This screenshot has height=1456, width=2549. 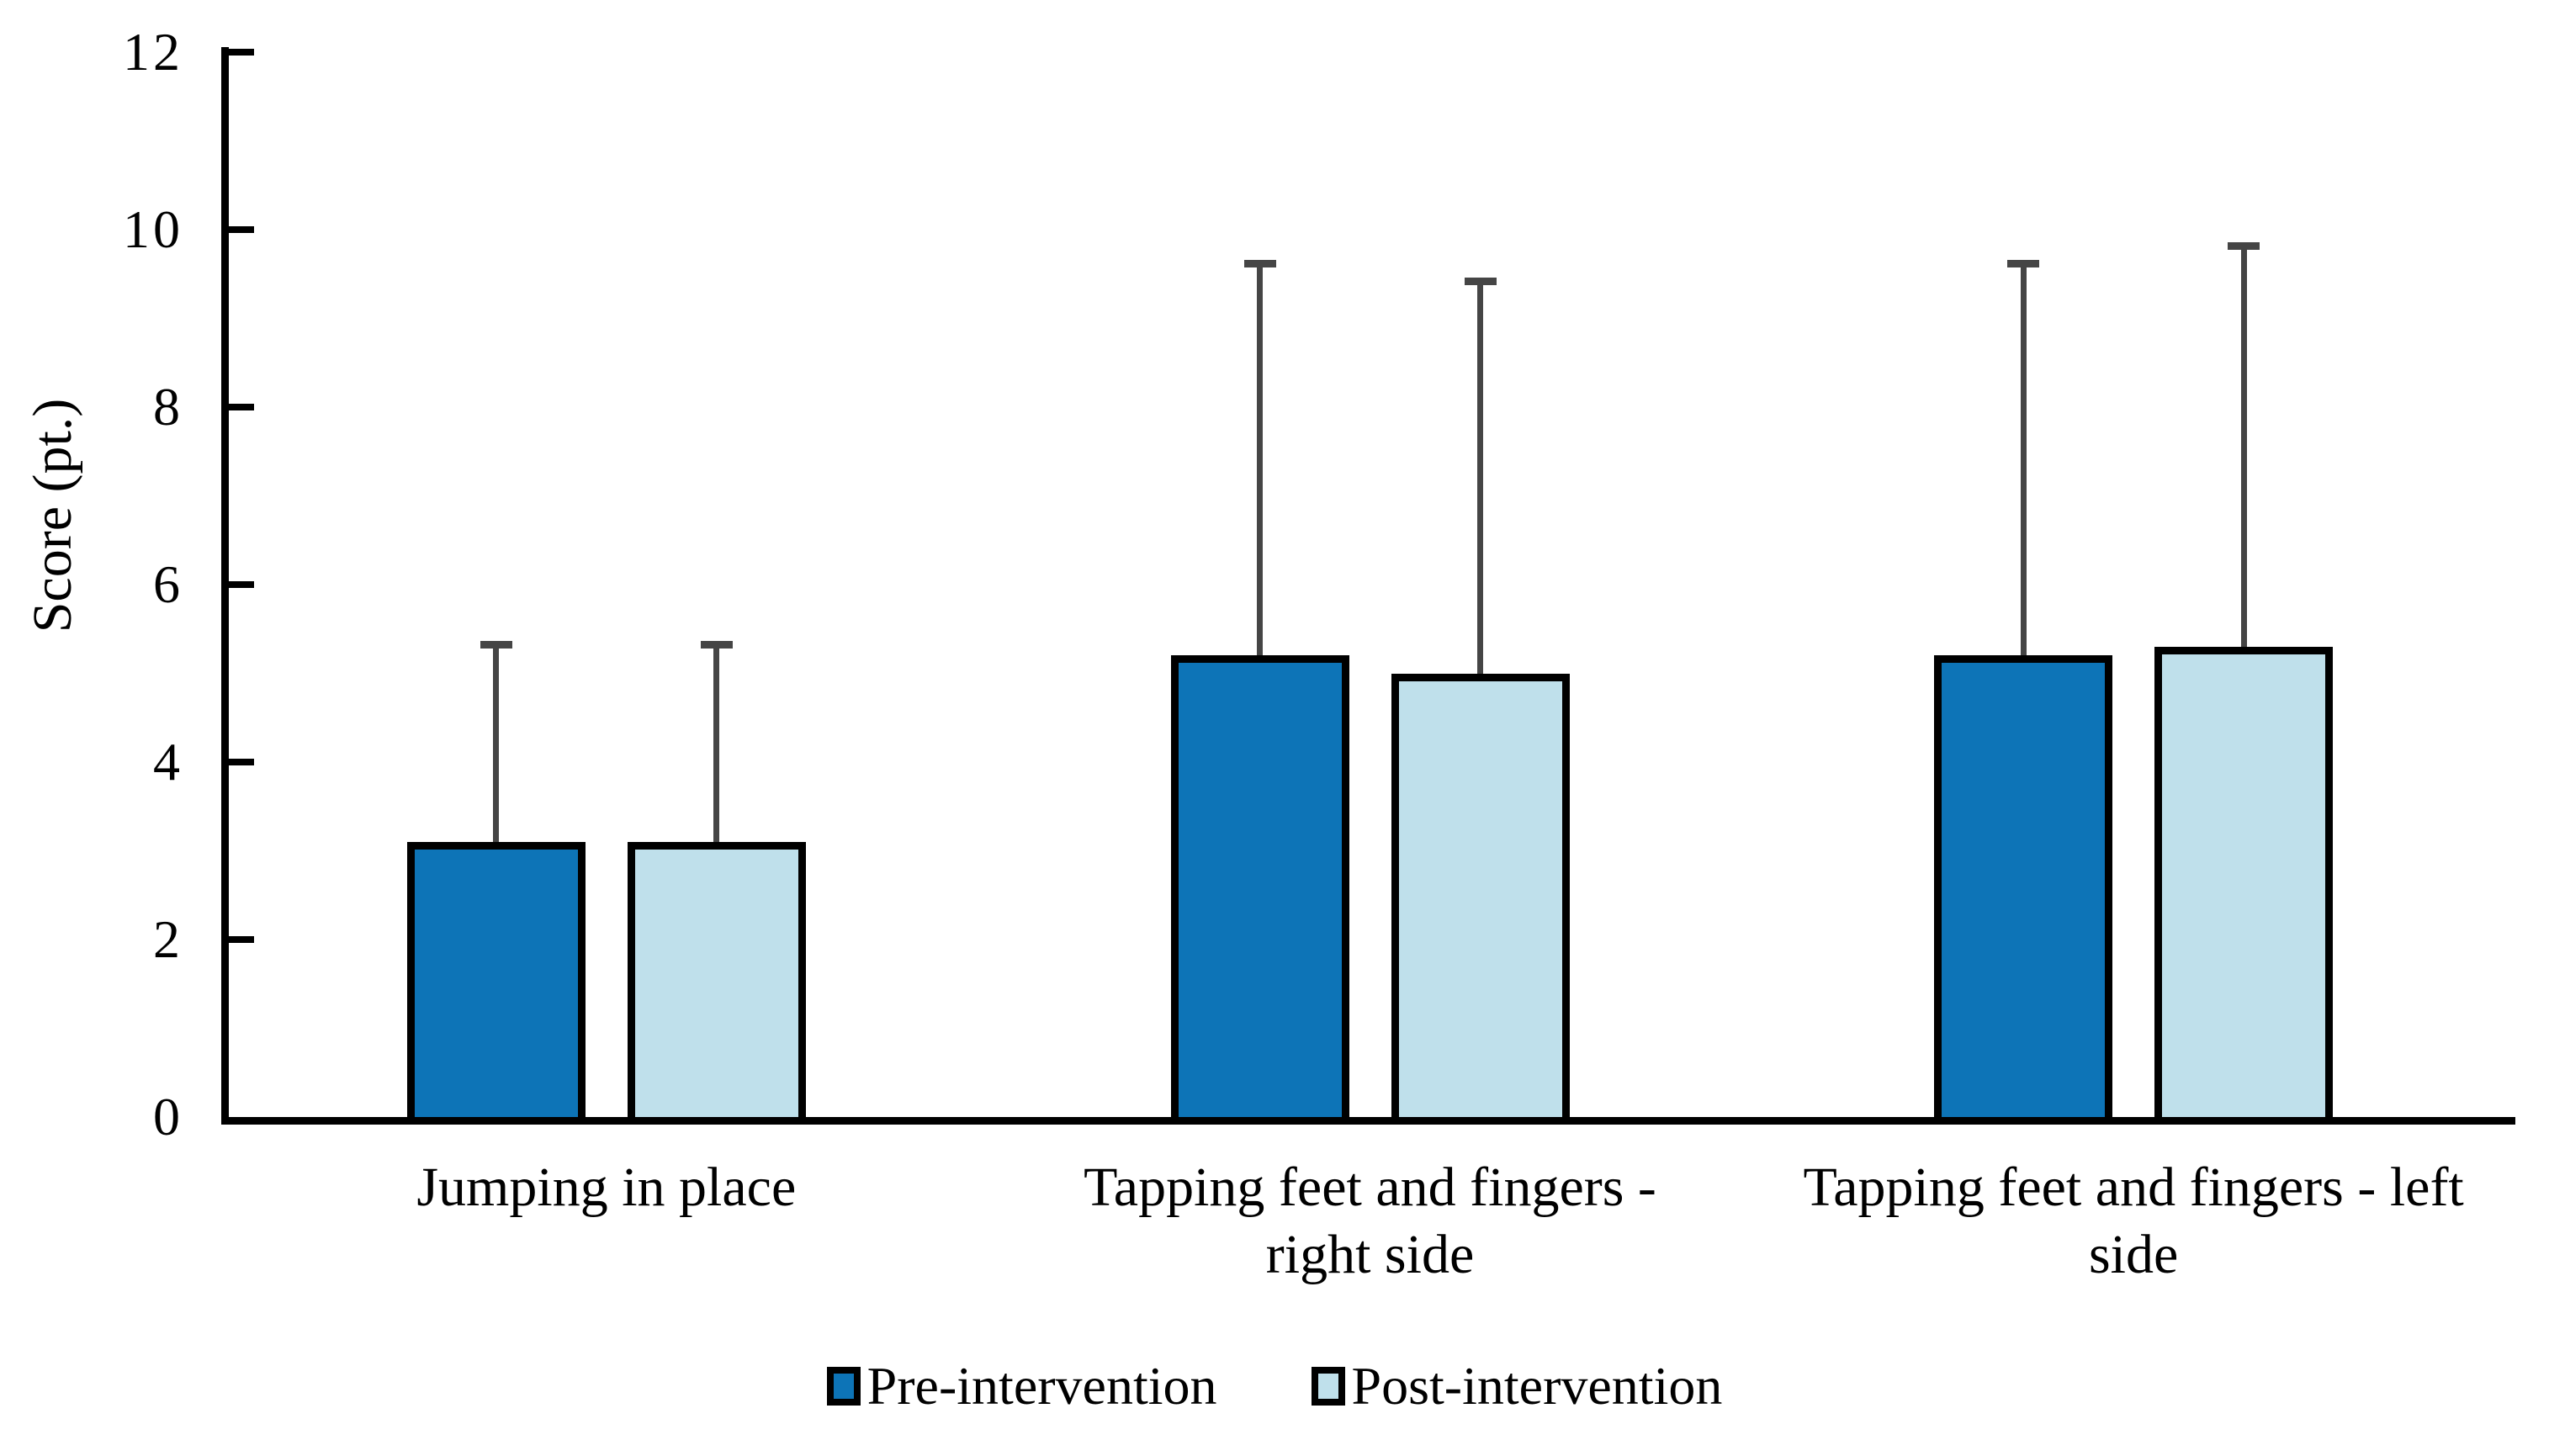 I want to click on error-cap-post-intervention-group1, so click(x=716, y=645).